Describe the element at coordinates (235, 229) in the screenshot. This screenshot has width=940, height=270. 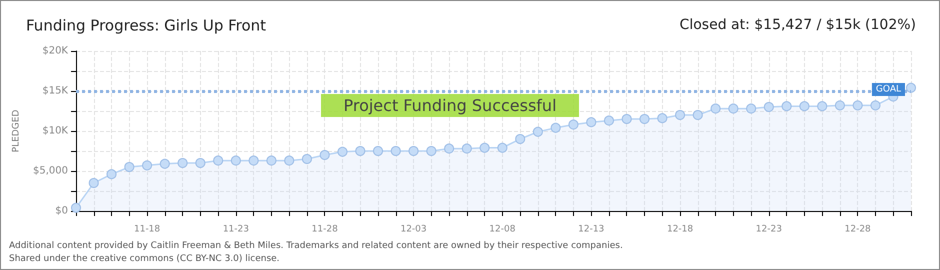
I see `x-tick-label: 11-23` at that location.